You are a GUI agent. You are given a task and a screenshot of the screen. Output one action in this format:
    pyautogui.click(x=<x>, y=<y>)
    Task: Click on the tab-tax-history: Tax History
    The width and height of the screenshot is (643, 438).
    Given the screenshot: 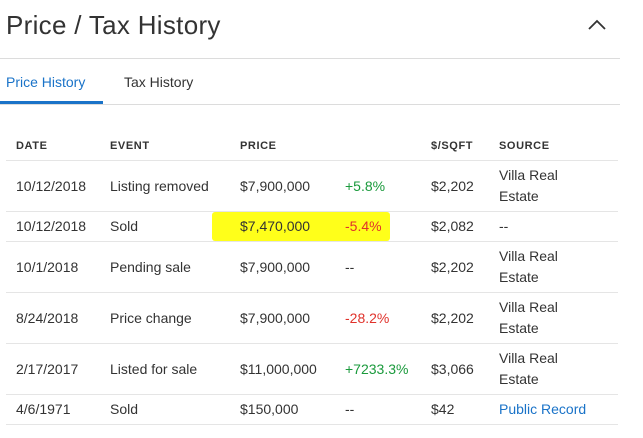 What is the action you would take?
    pyautogui.click(x=159, y=82)
    